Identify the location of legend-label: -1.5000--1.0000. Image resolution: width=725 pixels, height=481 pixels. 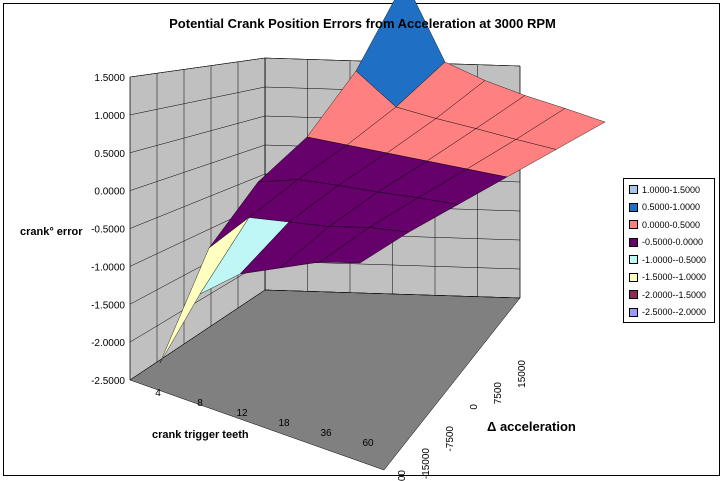
(674, 277).